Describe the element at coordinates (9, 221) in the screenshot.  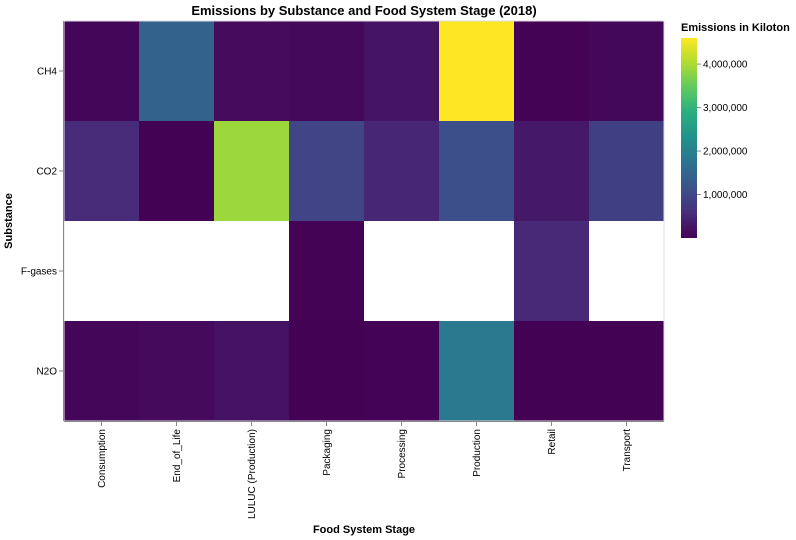
I see `y-axis-title: Substance` at that location.